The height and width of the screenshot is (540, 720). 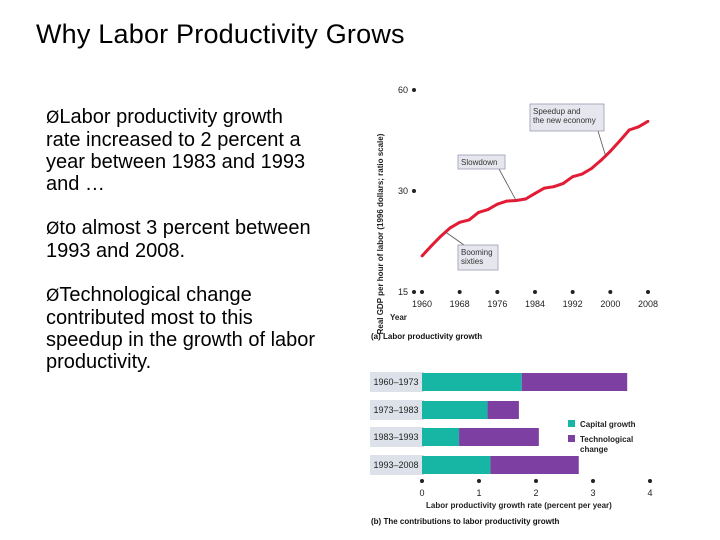 What do you see at coordinates (421, 493) in the screenshot?
I see `x-tick-label: 0` at bounding box center [421, 493].